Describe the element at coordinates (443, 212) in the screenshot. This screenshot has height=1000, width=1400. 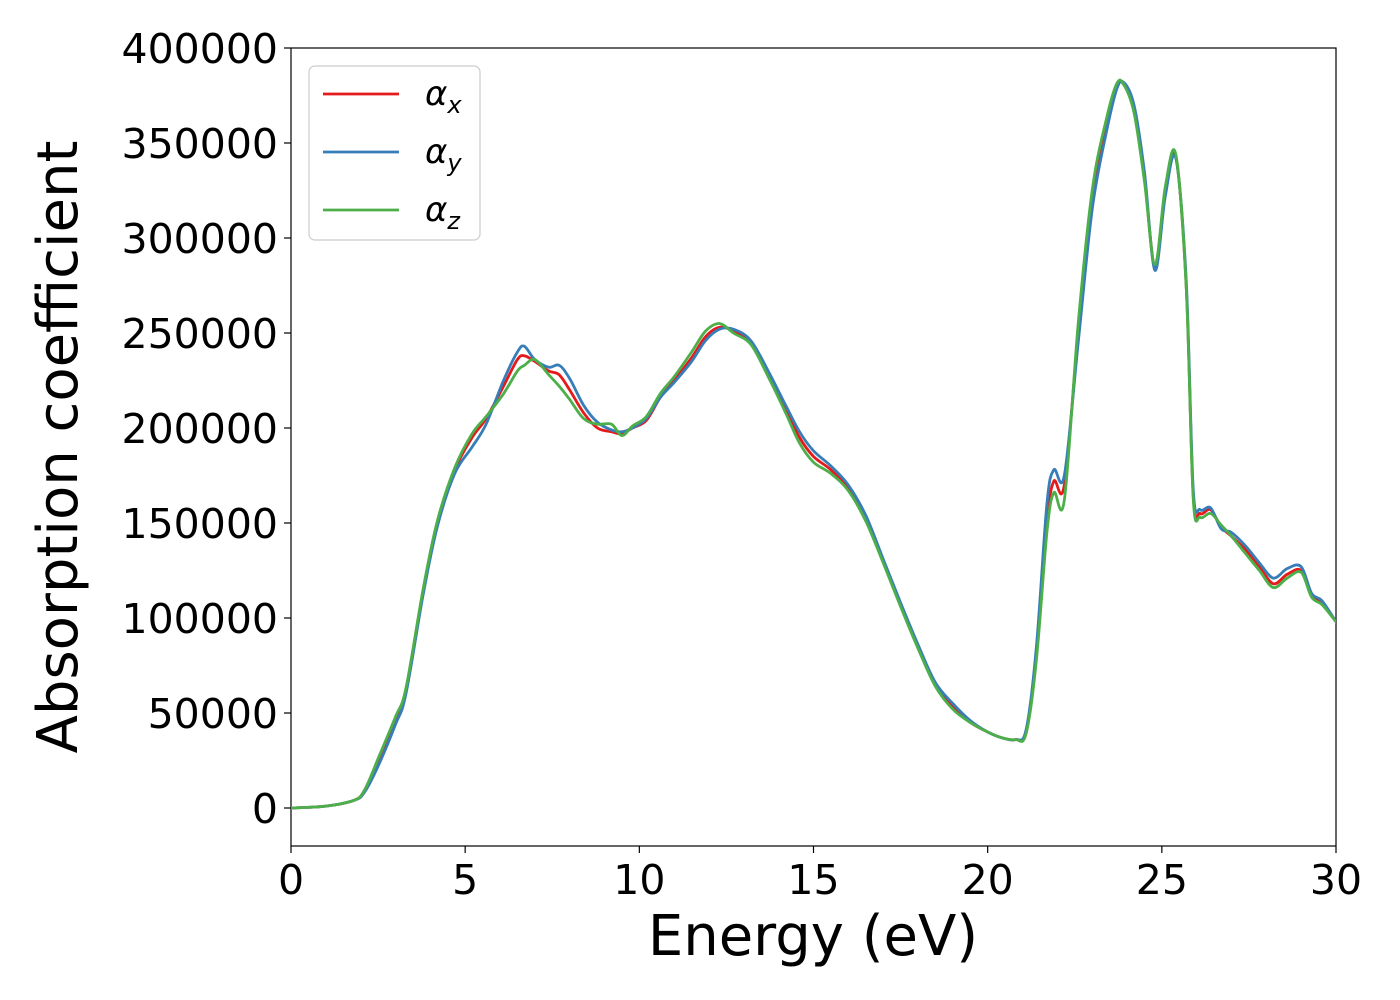
I see `legend-label-2: αz` at that location.